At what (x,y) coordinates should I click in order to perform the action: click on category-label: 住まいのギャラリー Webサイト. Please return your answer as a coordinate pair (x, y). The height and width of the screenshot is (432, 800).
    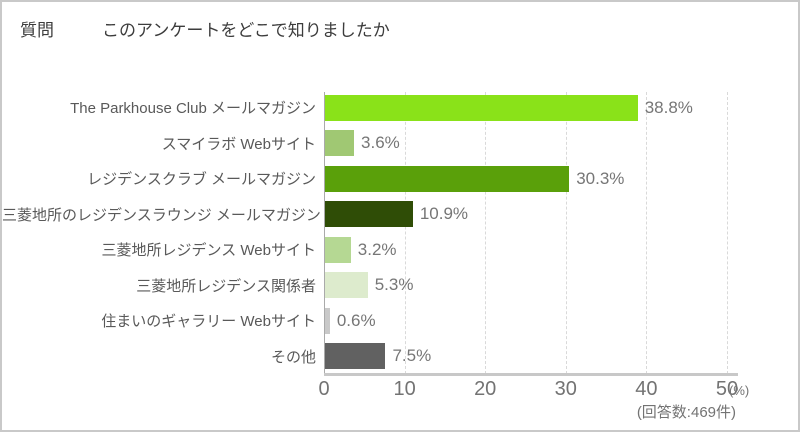
    Looking at the image, I should click on (208, 322).